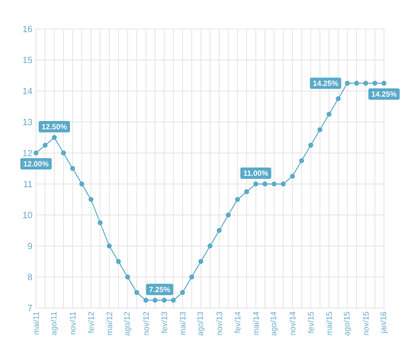 The width and height of the screenshot is (400, 350). Describe the element at coordinates (28, 184) in the screenshot. I see `y-tick-label: 11` at that location.